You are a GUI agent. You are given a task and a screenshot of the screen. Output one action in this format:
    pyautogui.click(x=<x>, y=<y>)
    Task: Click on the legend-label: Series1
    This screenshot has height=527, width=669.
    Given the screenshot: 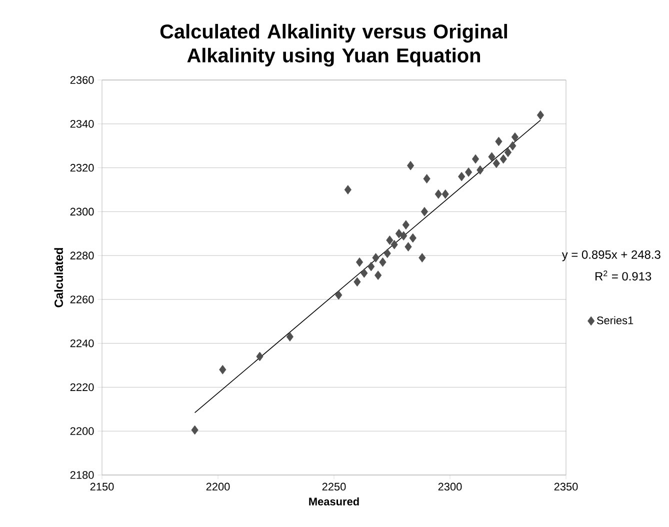 What is the action you would take?
    pyautogui.click(x=615, y=320)
    